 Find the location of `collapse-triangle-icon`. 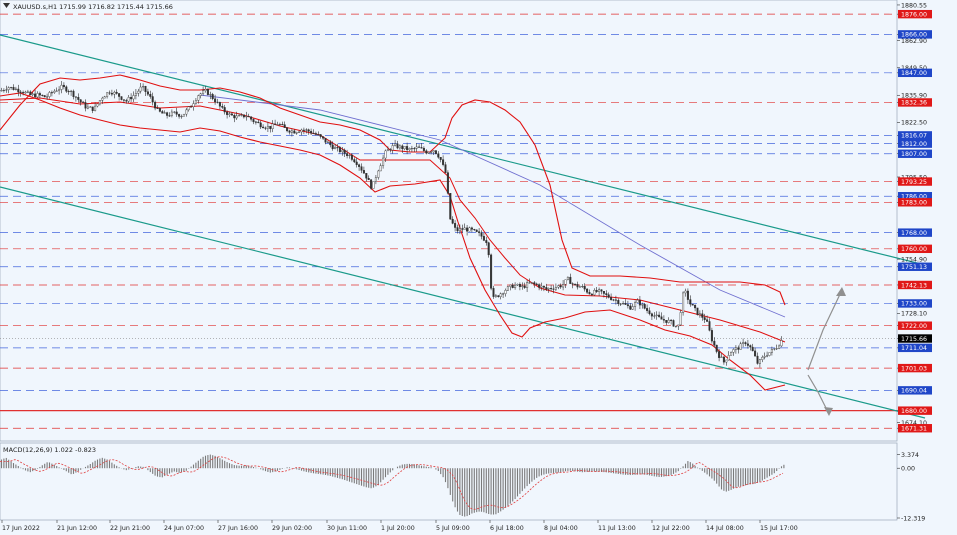

collapse-triangle-icon is located at coordinates (6, 5).